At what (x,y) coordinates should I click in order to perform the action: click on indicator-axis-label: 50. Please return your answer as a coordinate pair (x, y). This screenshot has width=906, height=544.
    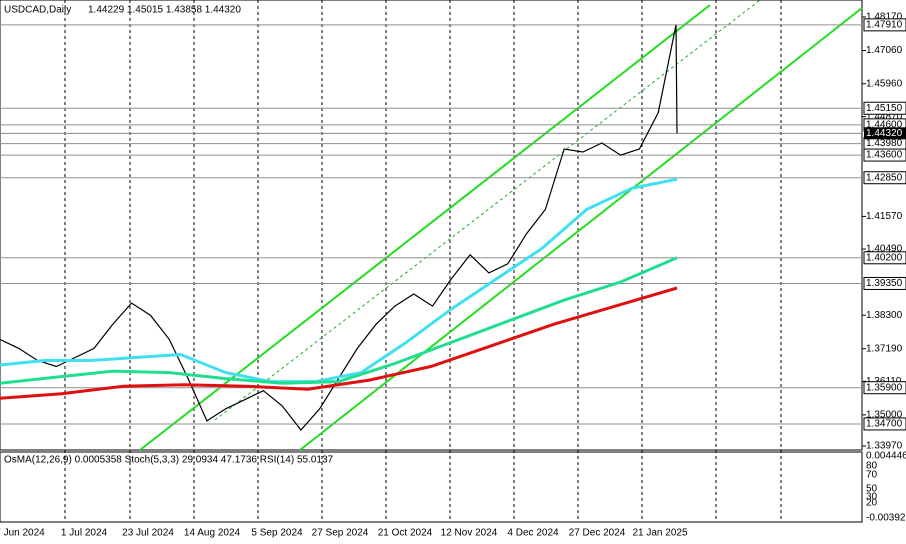
    Looking at the image, I should click on (872, 489).